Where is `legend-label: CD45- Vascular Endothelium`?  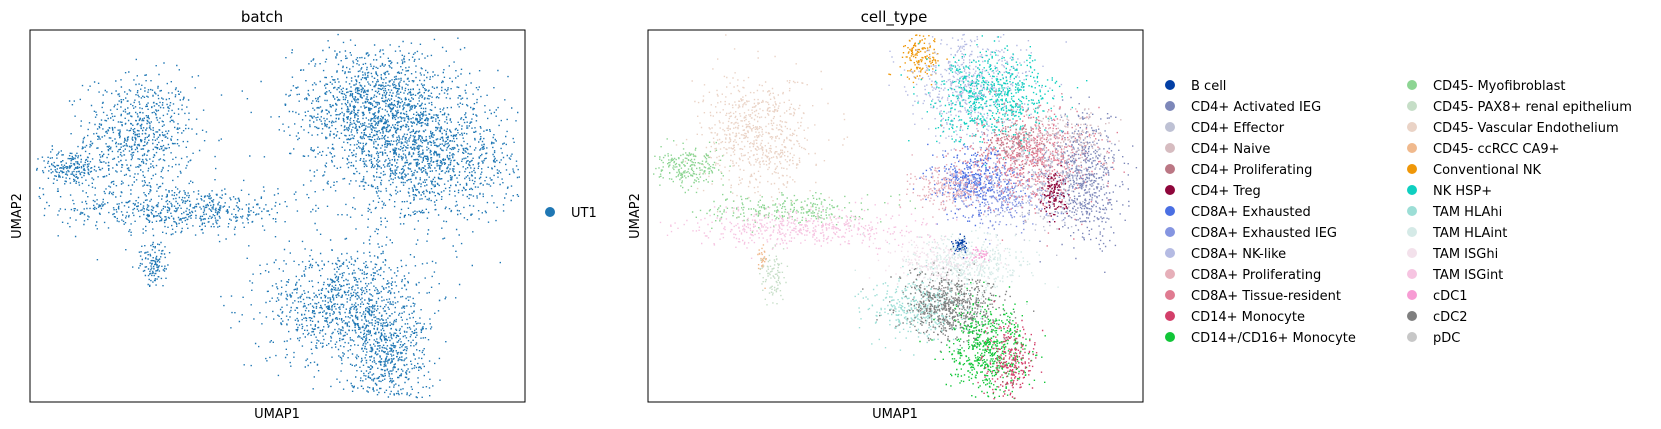 legend-label: CD45- Vascular Endothelium is located at coordinates (1526, 128).